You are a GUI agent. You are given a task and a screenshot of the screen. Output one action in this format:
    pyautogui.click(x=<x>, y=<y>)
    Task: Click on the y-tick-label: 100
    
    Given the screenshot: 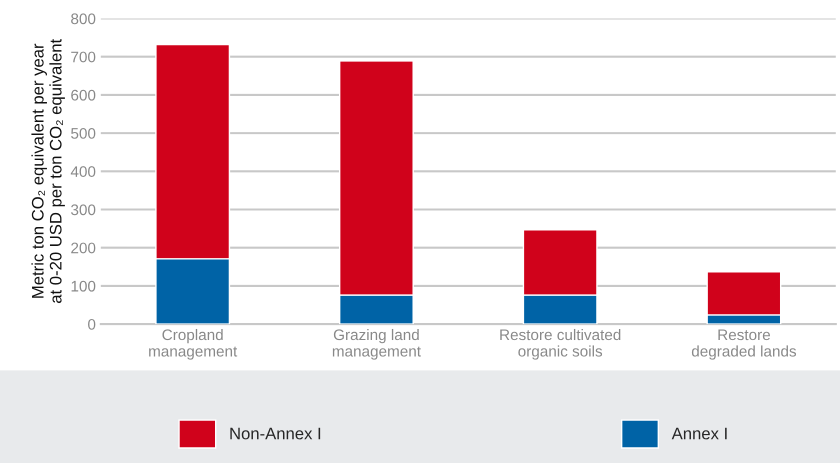 What is the action you would take?
    pyautogui.click(x=84, y=286)
    